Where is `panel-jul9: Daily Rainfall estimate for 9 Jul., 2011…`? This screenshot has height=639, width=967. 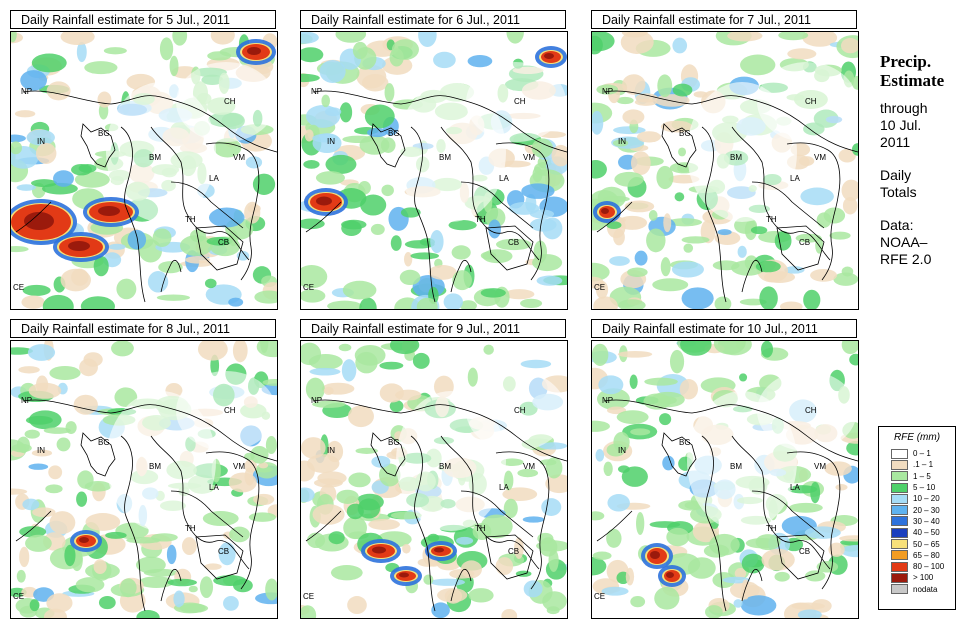 panel-jul9: Daily Rainfall estimate for 9 Jul., 2011… is located at coordinates (434, 469).